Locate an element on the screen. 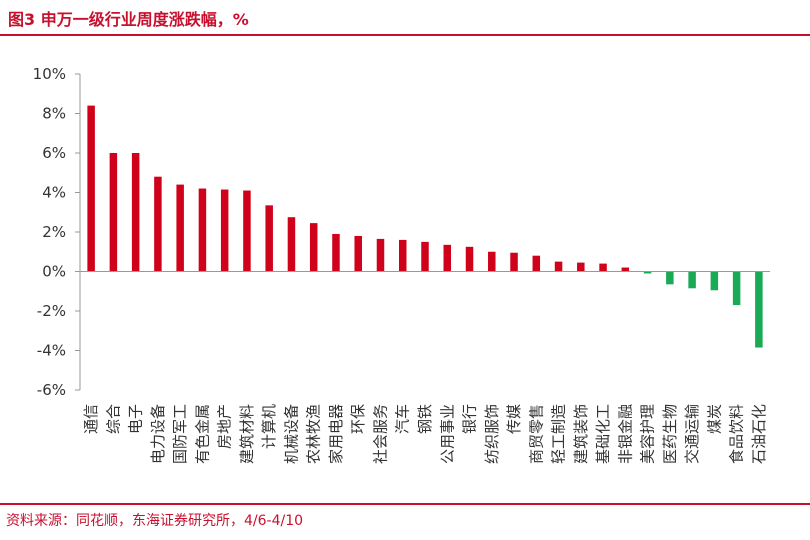 The image size is (810, 540). x-tick-label: 交通运输 is located at coordinates (692, 434).